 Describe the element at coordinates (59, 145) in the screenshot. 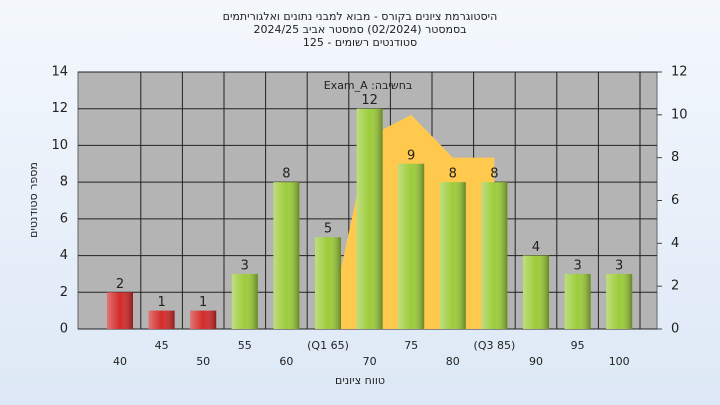

I see `y-tick-label: 10` at that location.